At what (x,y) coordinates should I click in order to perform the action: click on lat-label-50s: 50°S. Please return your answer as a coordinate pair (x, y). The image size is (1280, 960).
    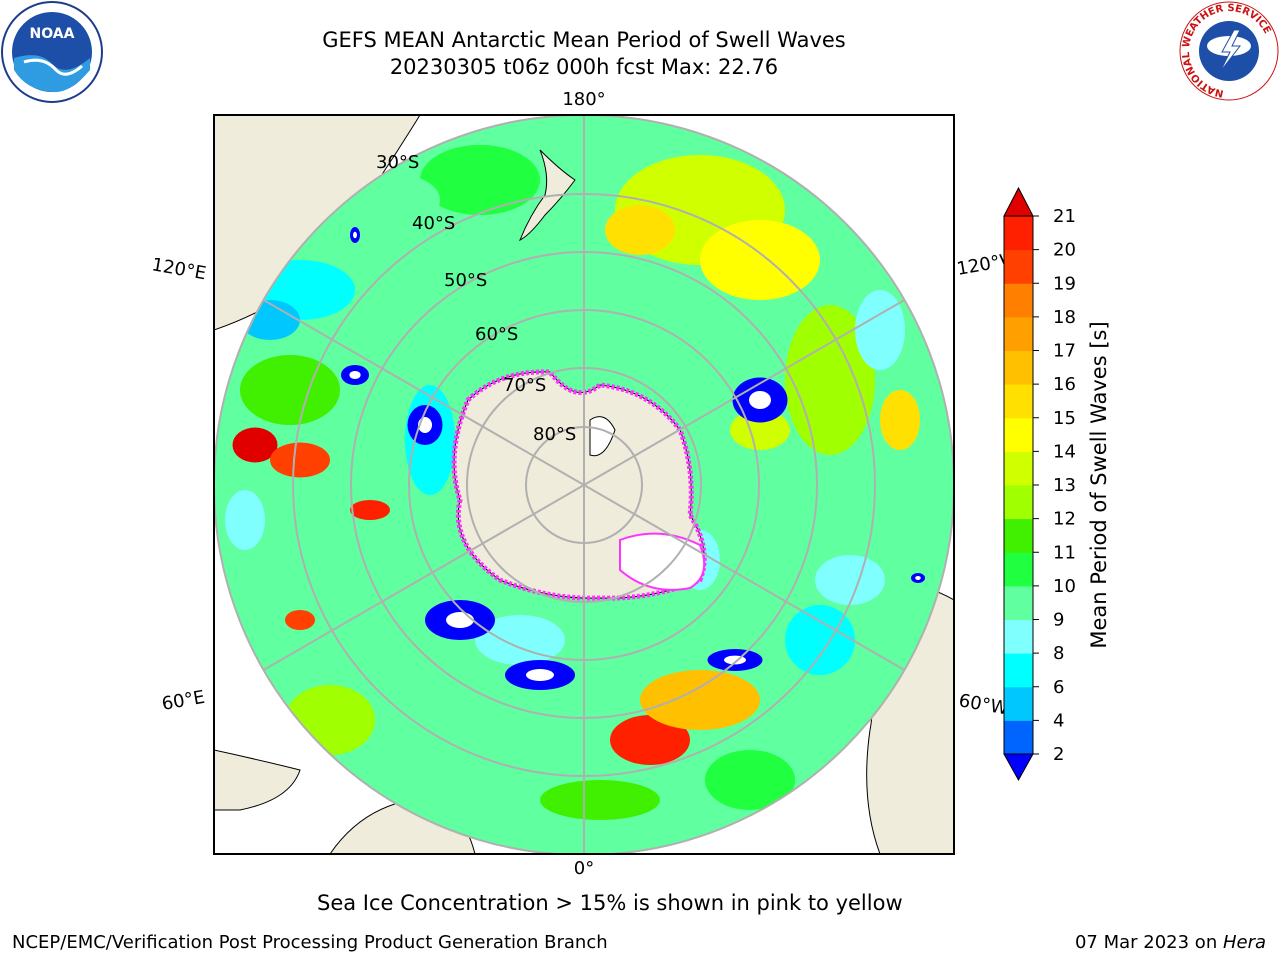
    Looking at the image, I should click on (465, 280).